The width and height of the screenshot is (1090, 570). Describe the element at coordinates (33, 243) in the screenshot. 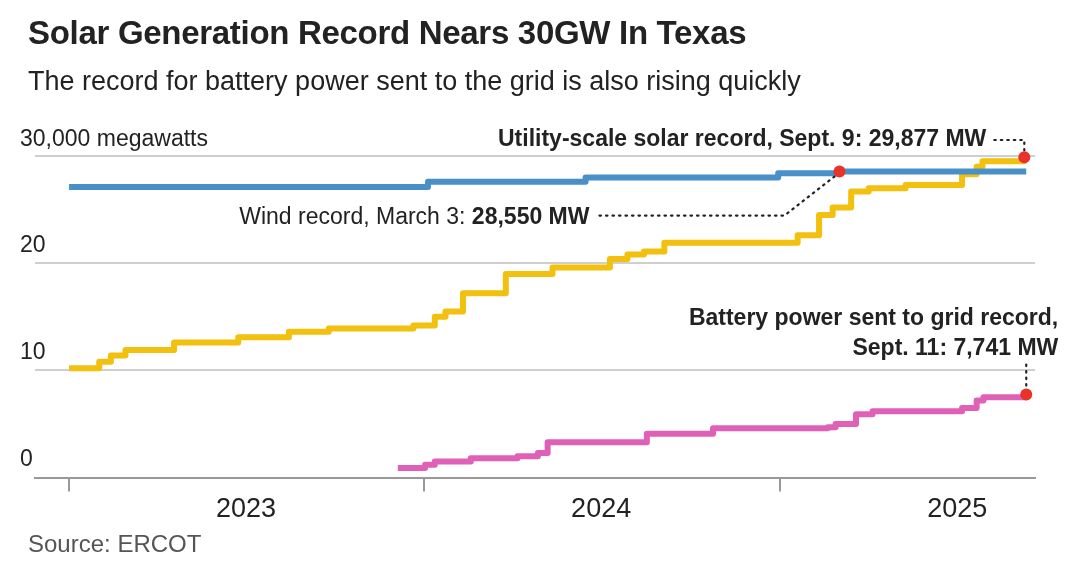

I see `y-tick-label: 20` at that location.